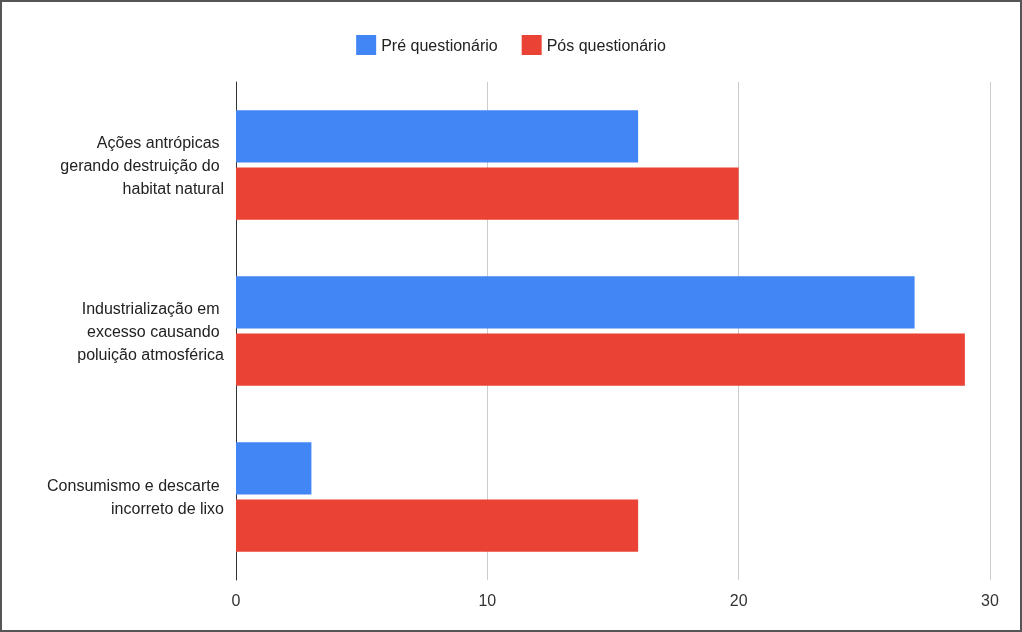 The image size is (1022, 632). What do you see at coordinates (151, 331) in the screenshot?
I see `y-tick-label: Industrialização em excesso causando poluição atmosférica` at bounding box center [151, 331].